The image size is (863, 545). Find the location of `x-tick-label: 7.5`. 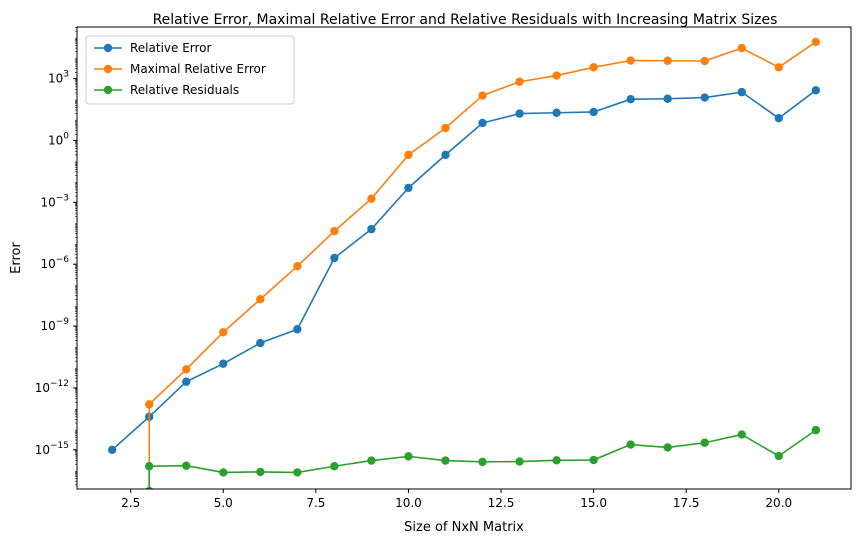

x-tick-label: 7.5 is located at coordinates (315, 503).